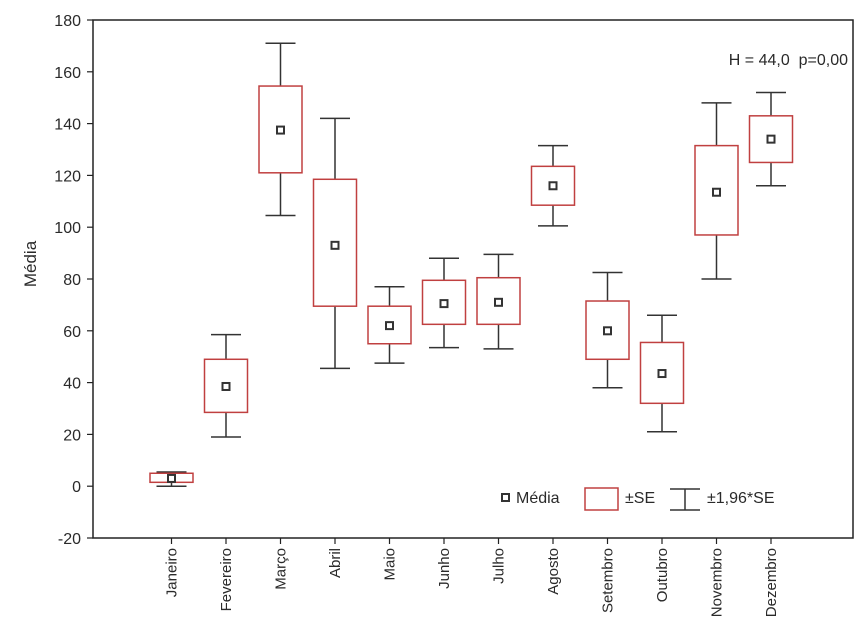 This screenshot has height=629, width=855. Describe the element at coordinates (172, 572) in the screenshot. I see `x-tick-label: Janeiro` at that location.